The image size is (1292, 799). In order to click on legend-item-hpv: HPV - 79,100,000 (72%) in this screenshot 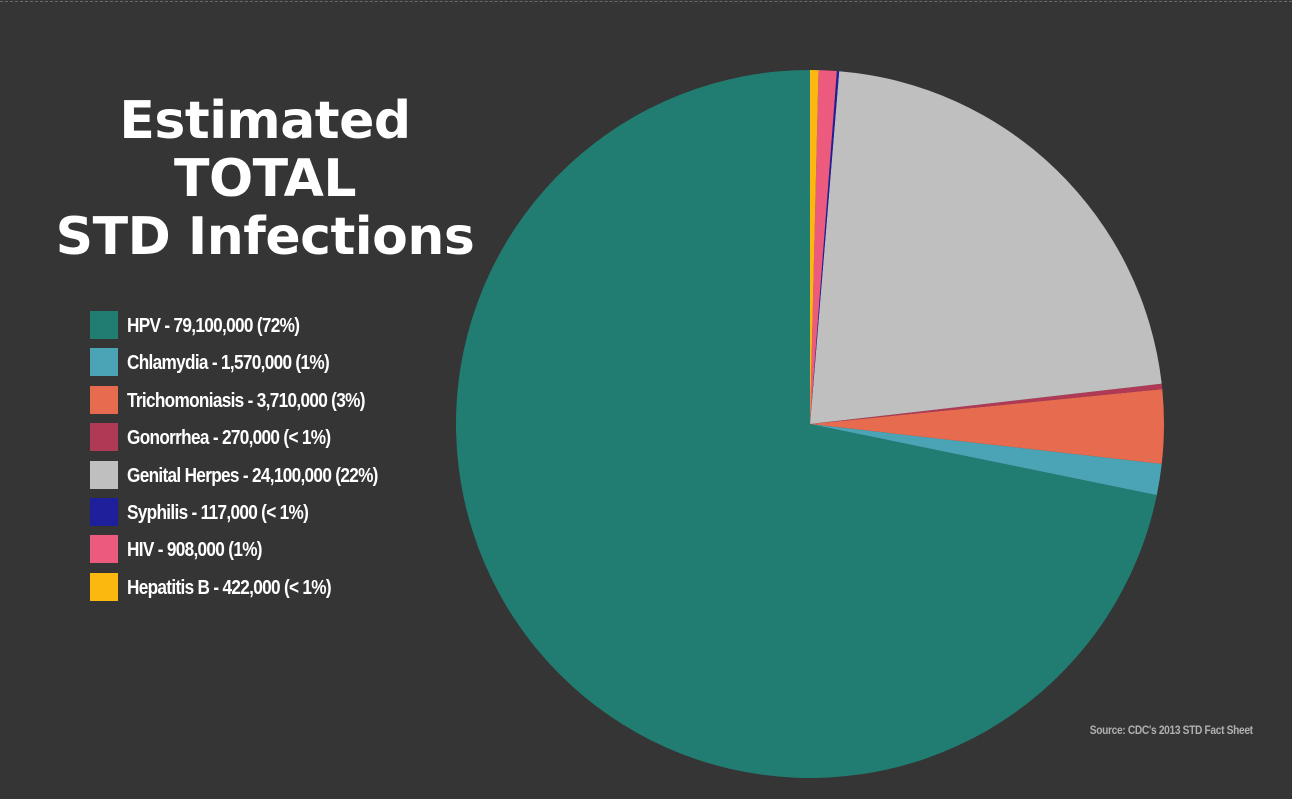, I will do `click(260, 329)`.